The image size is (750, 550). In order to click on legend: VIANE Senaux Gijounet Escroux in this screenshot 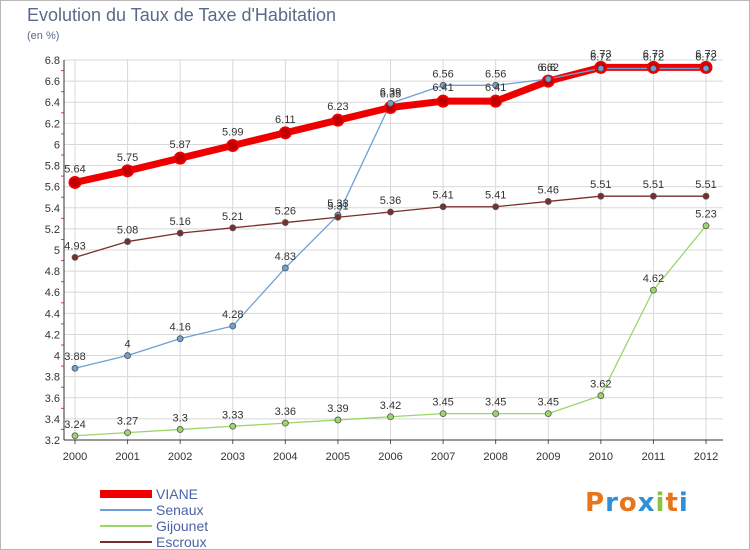, I will do `click(154, 518)`.